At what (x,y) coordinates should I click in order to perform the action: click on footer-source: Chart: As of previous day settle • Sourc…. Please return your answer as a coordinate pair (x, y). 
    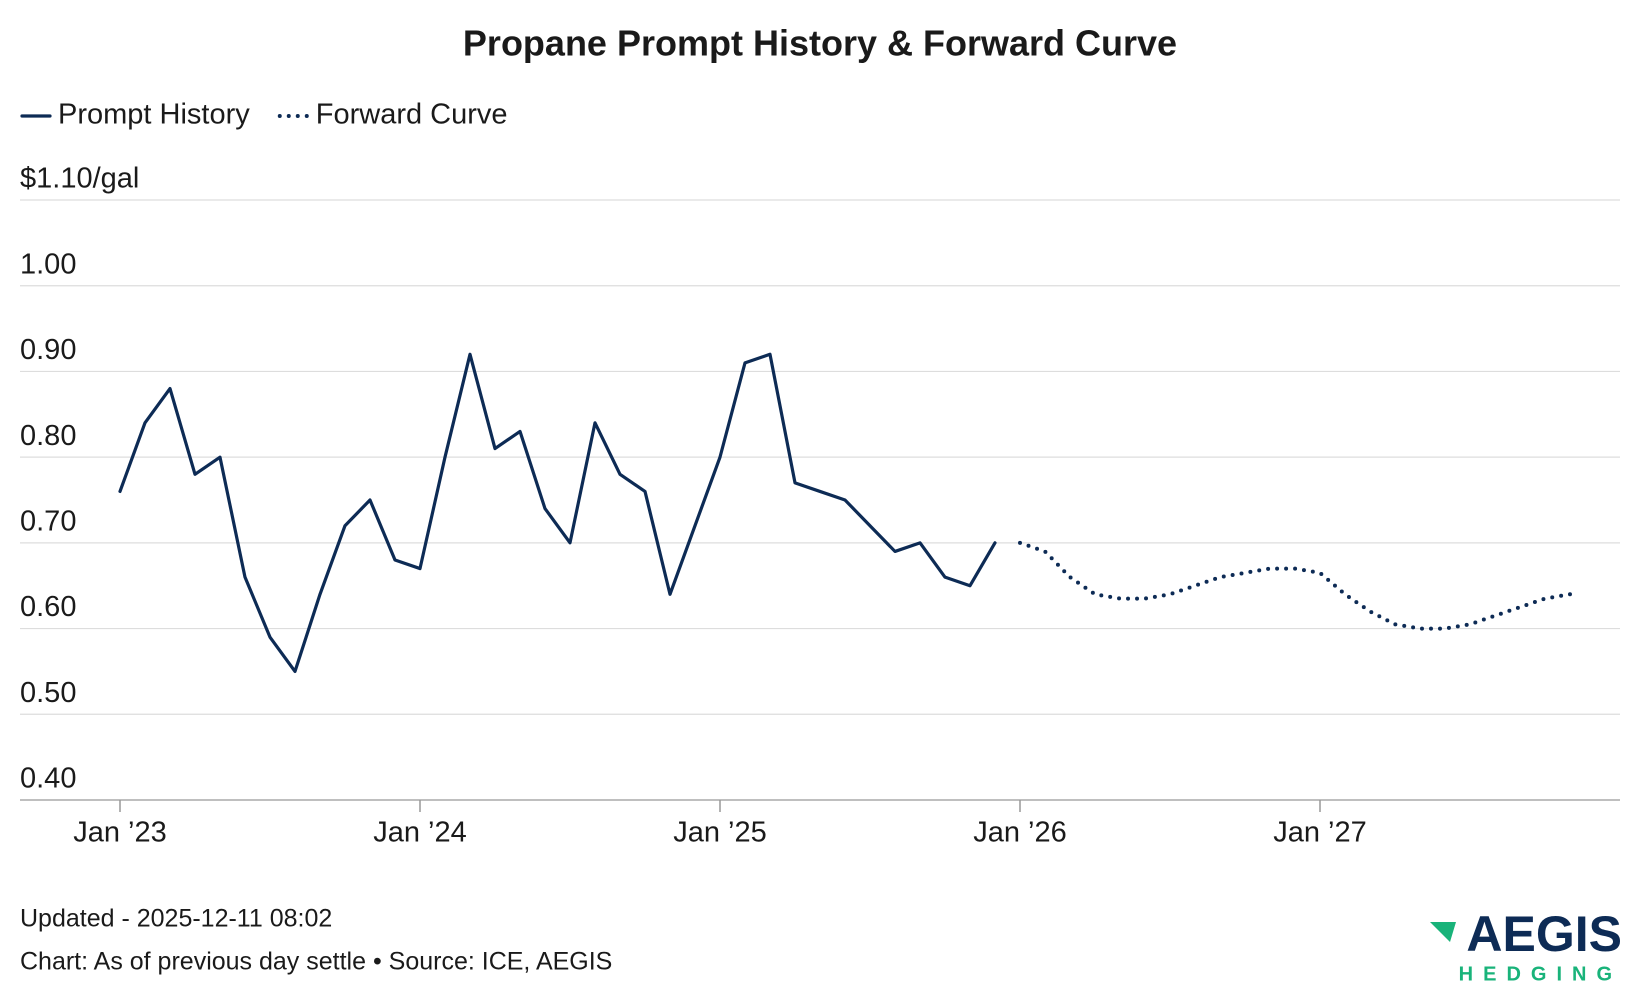
    Looking at the image, I should click on (316, 962).